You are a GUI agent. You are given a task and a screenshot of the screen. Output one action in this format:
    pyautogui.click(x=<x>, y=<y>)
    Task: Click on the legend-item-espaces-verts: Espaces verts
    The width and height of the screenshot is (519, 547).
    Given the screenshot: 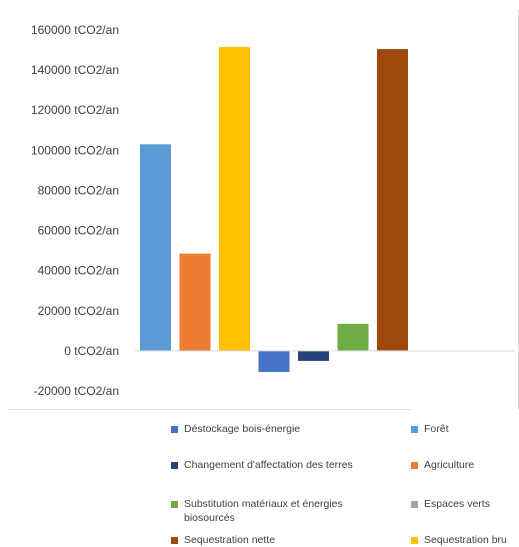 What is the action you would take?
    pyautogui.click(x=450, y=504)
    